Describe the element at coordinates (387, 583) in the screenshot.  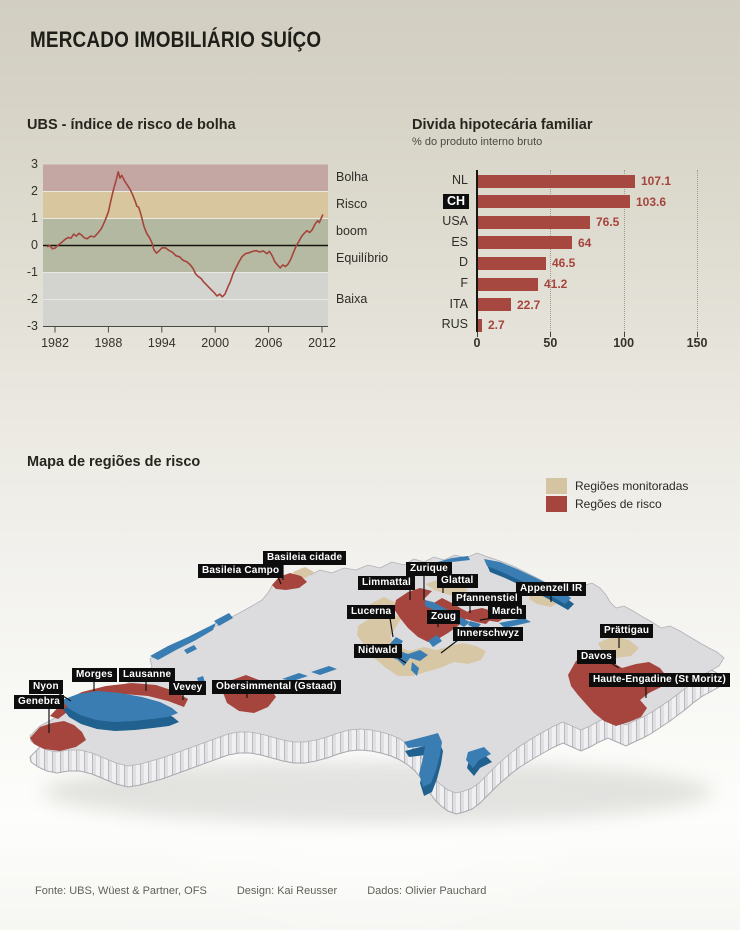
I see `map-region-label-limmattal: Limmattal` at that location.